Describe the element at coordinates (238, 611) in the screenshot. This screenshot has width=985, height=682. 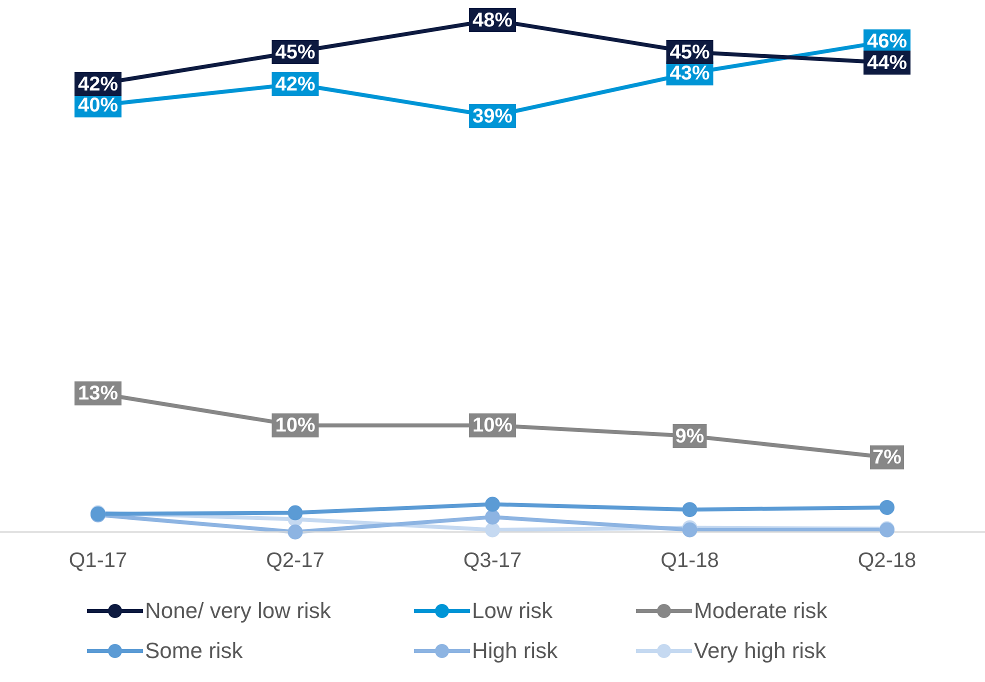
I see `legend-label: None/ very low risk` at that location.